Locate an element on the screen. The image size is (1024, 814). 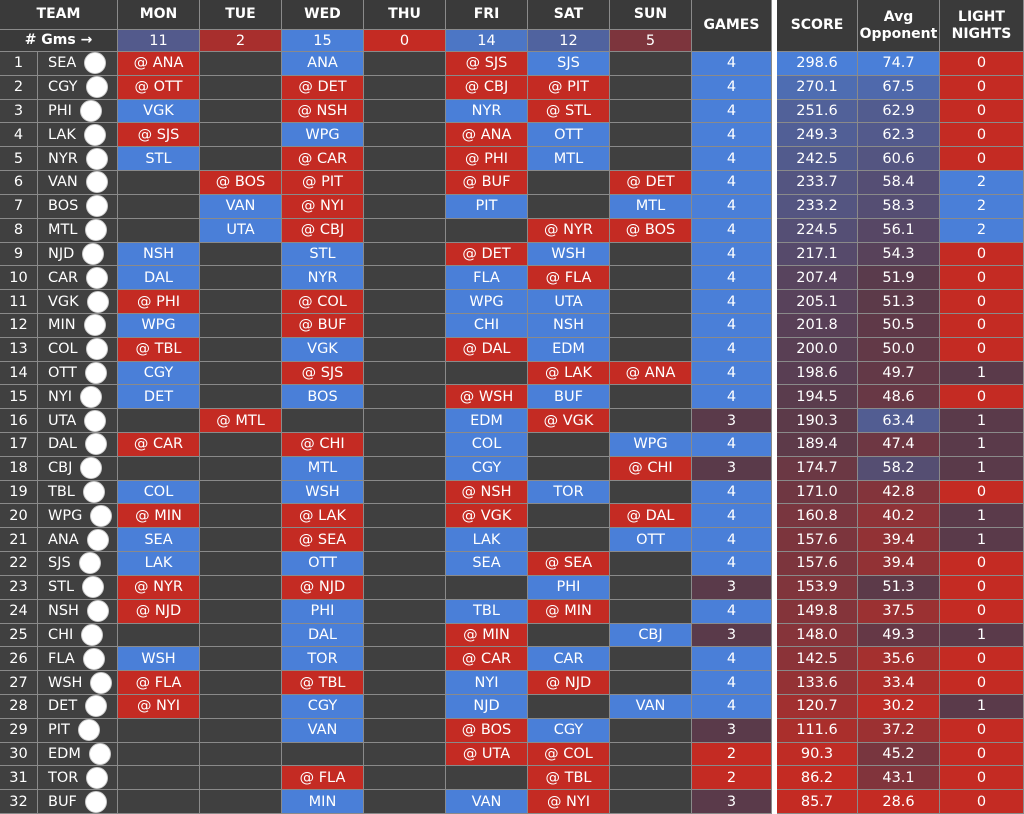
cell-text: 15 is located at coordinates (18, 396).